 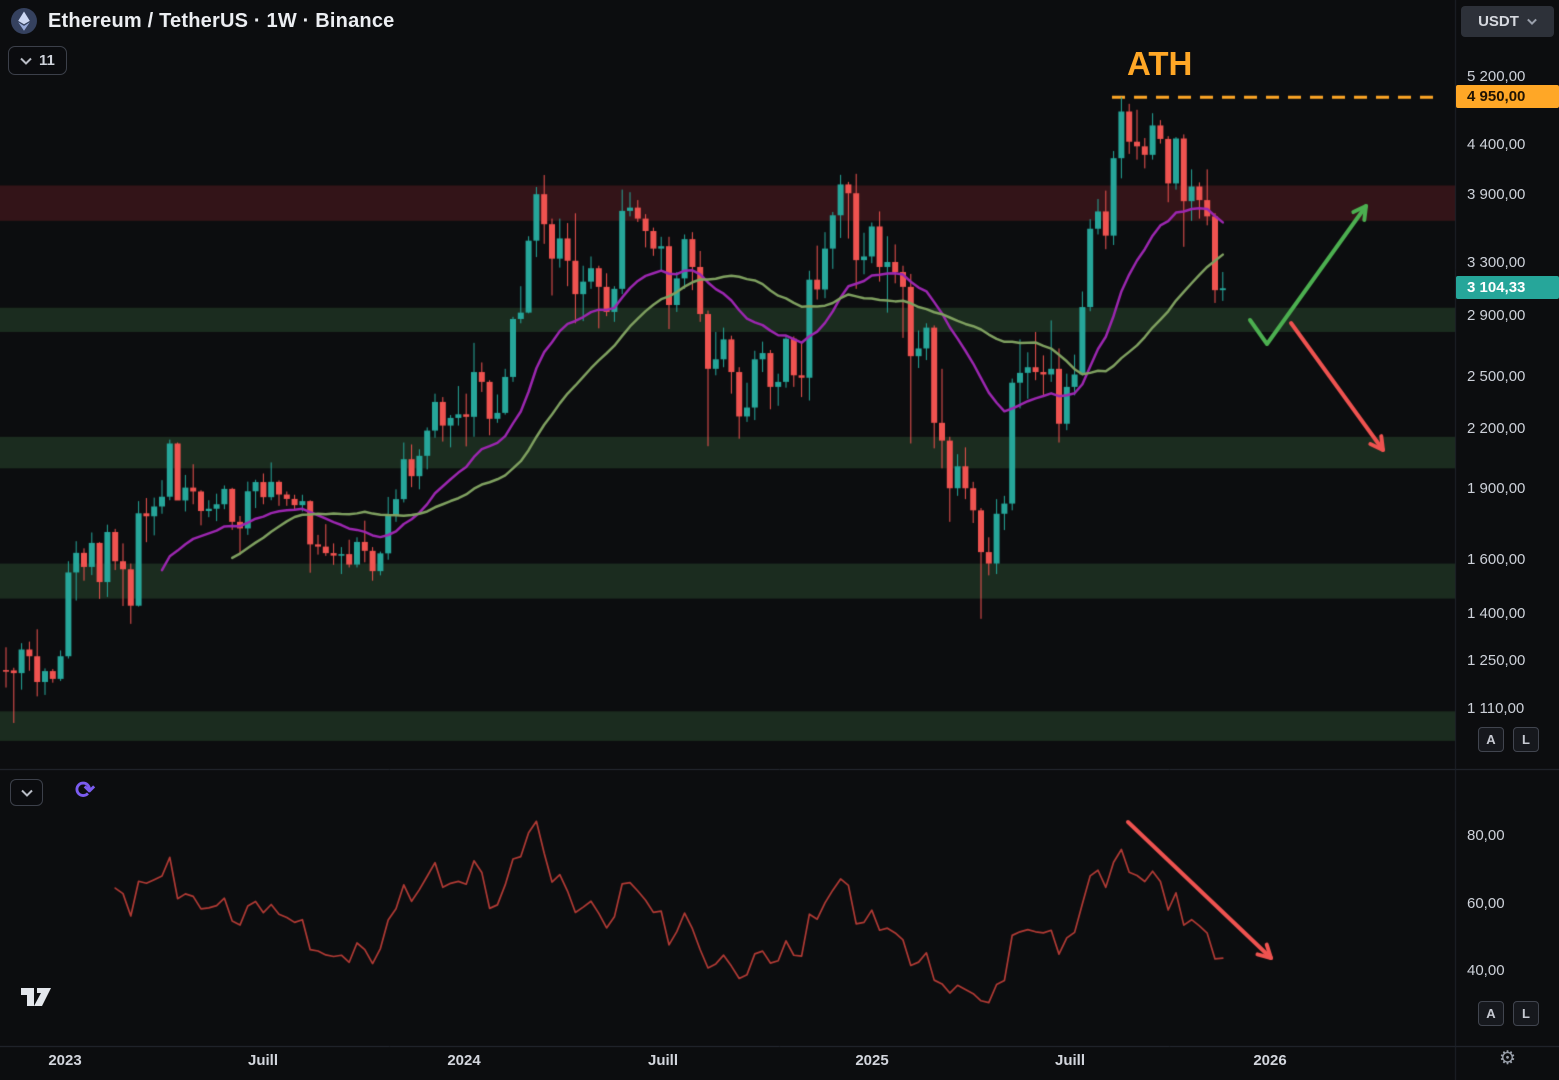 I want to click on price-axis-label: 3 900,00, so click(x=1496, y=194).